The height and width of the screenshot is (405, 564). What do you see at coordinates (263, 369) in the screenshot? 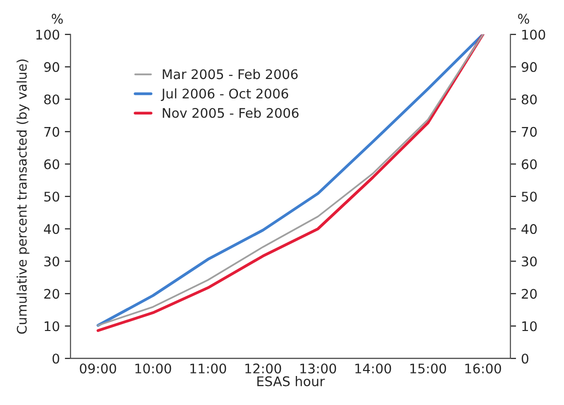
I see `x-tick-label: 12:00` at bounding box center [263, 369].